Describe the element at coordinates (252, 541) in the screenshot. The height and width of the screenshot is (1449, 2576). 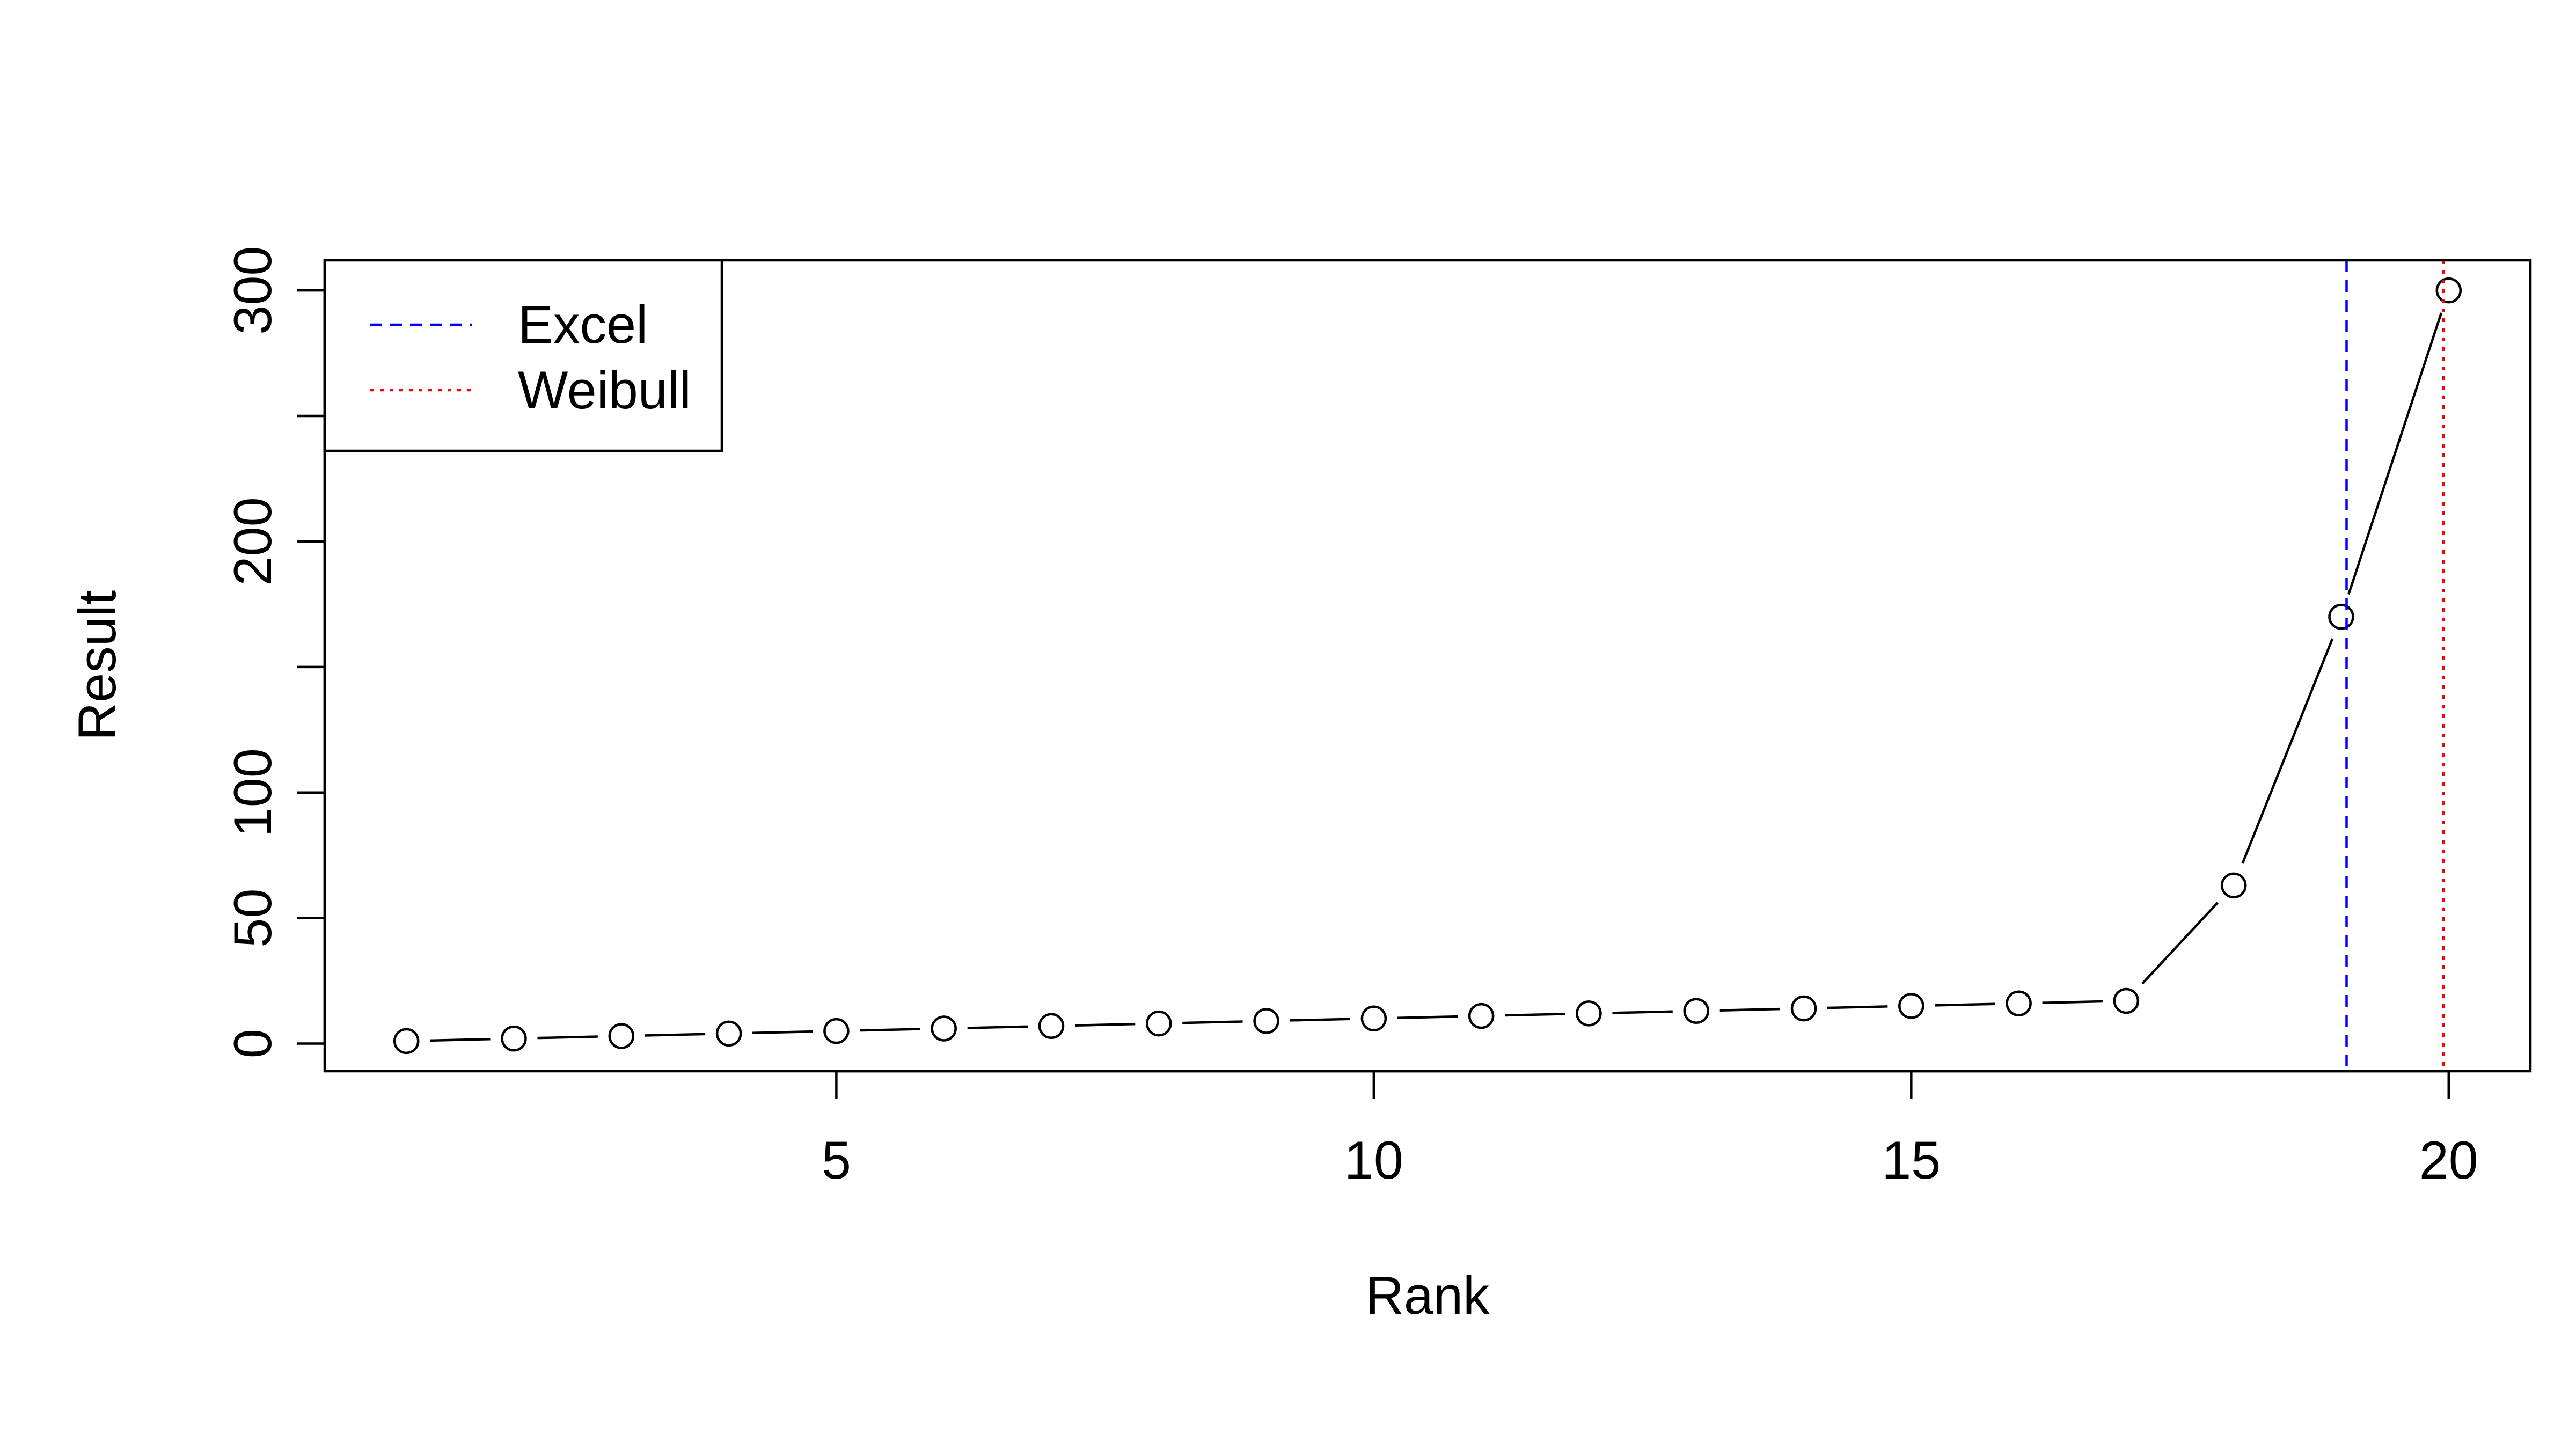
I see `y-tick-label: 200` at that location.